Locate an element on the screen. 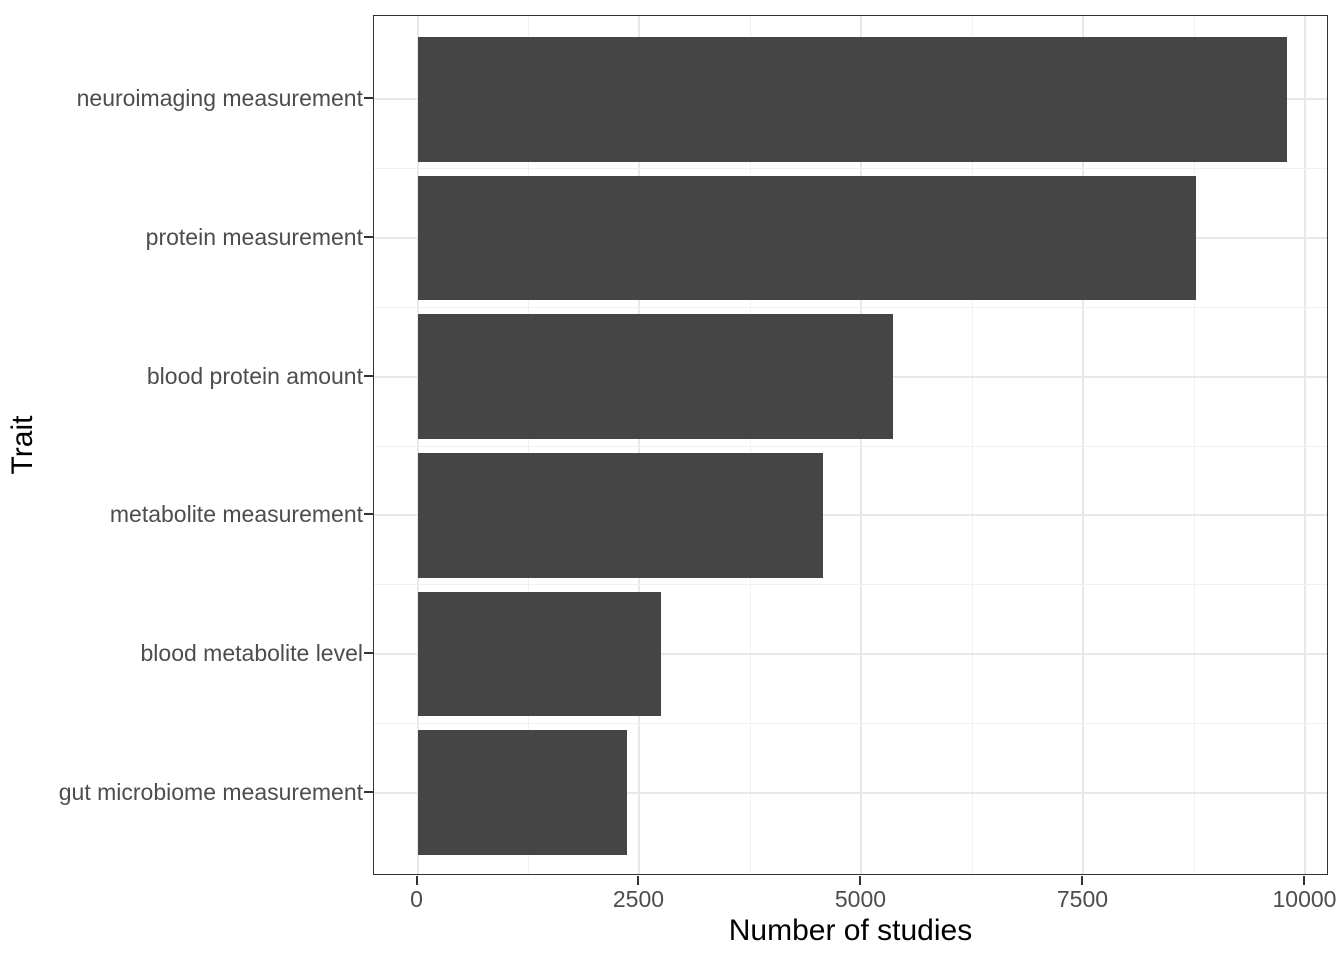  y-axis-title: Trait is located at coordinates (22, 445).